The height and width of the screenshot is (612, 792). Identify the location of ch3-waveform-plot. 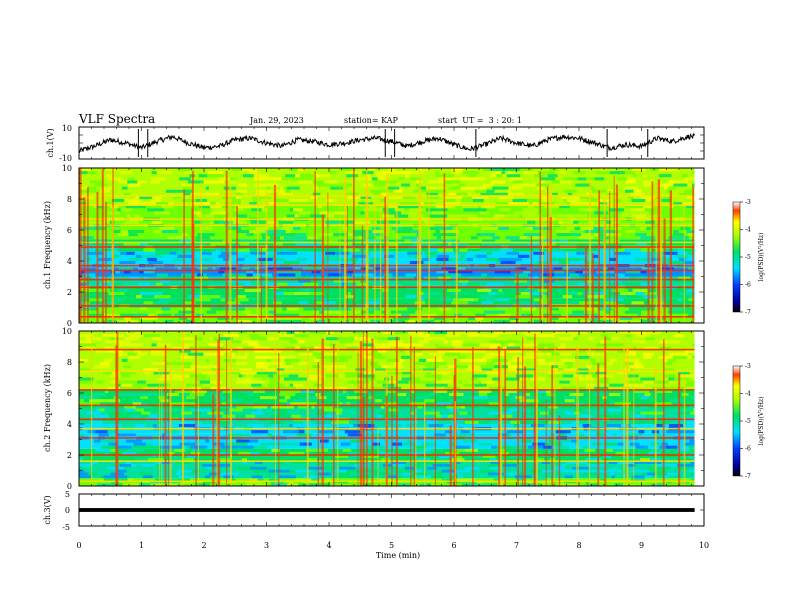
(387, 510).